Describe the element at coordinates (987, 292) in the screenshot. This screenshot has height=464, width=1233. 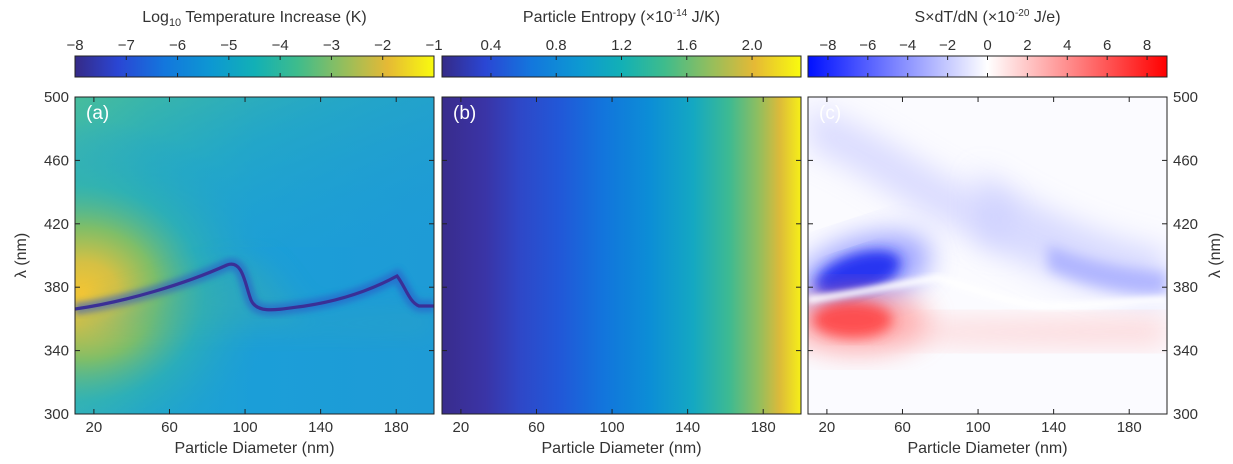
I see `heatmap-c-zero-ridge` at that location.